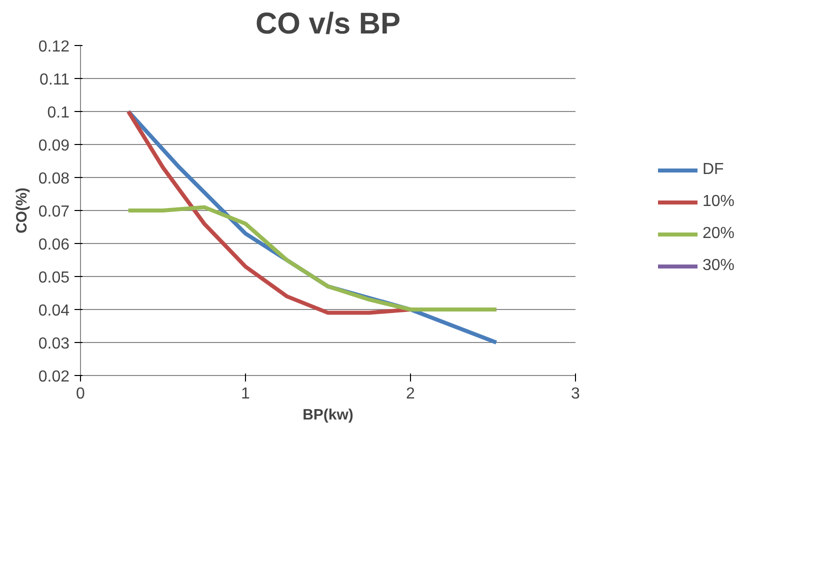 The width and height of the screenshot is (832, 581). I want to click on y-tick-label: 0.07, so click(54, 212).